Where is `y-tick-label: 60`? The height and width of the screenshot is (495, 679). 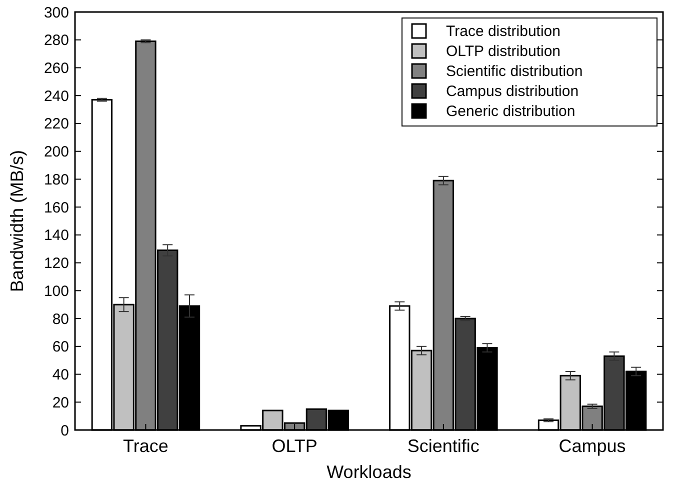
y-tick-label: 60 is located at coordinates (60, 347).